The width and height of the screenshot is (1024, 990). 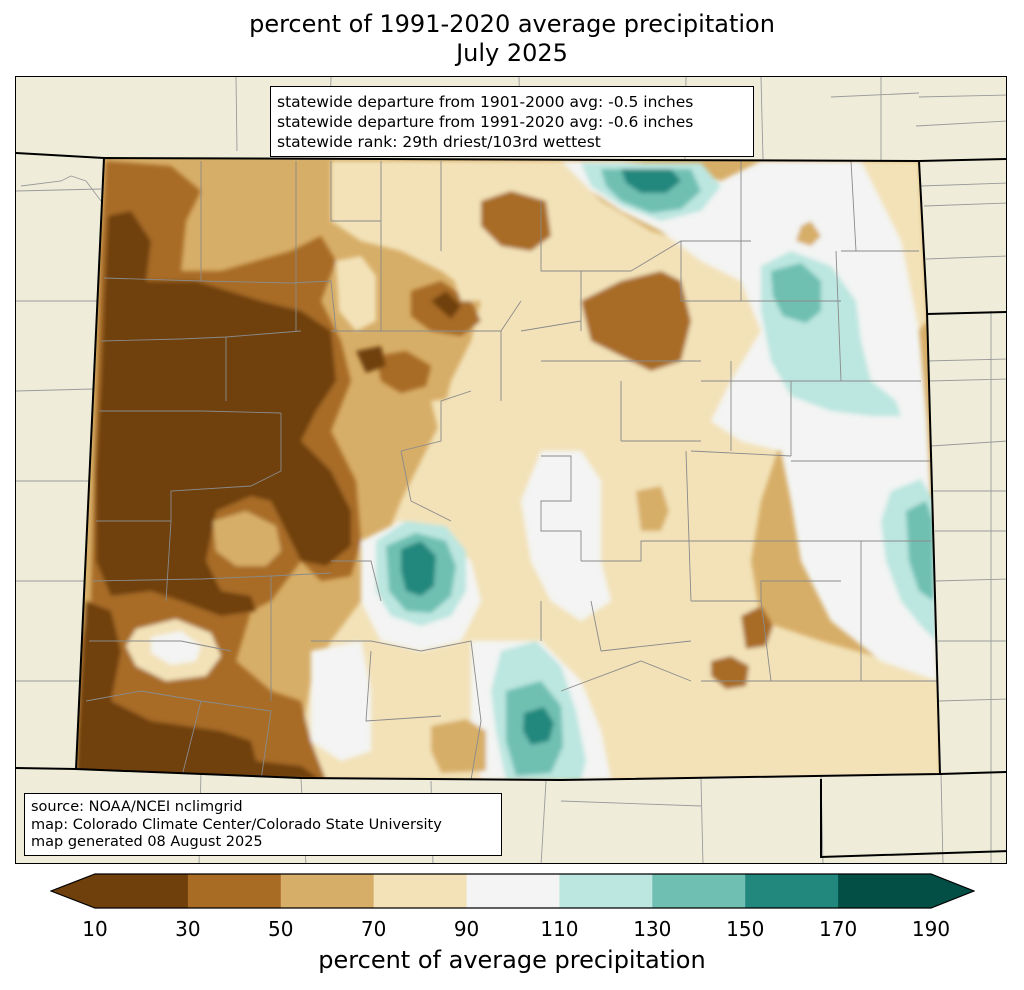 What do you see at coordinates (281, 929) in the screenshot?
I see `colorbar-tick-label: 50` at bounding box center [281, 929].